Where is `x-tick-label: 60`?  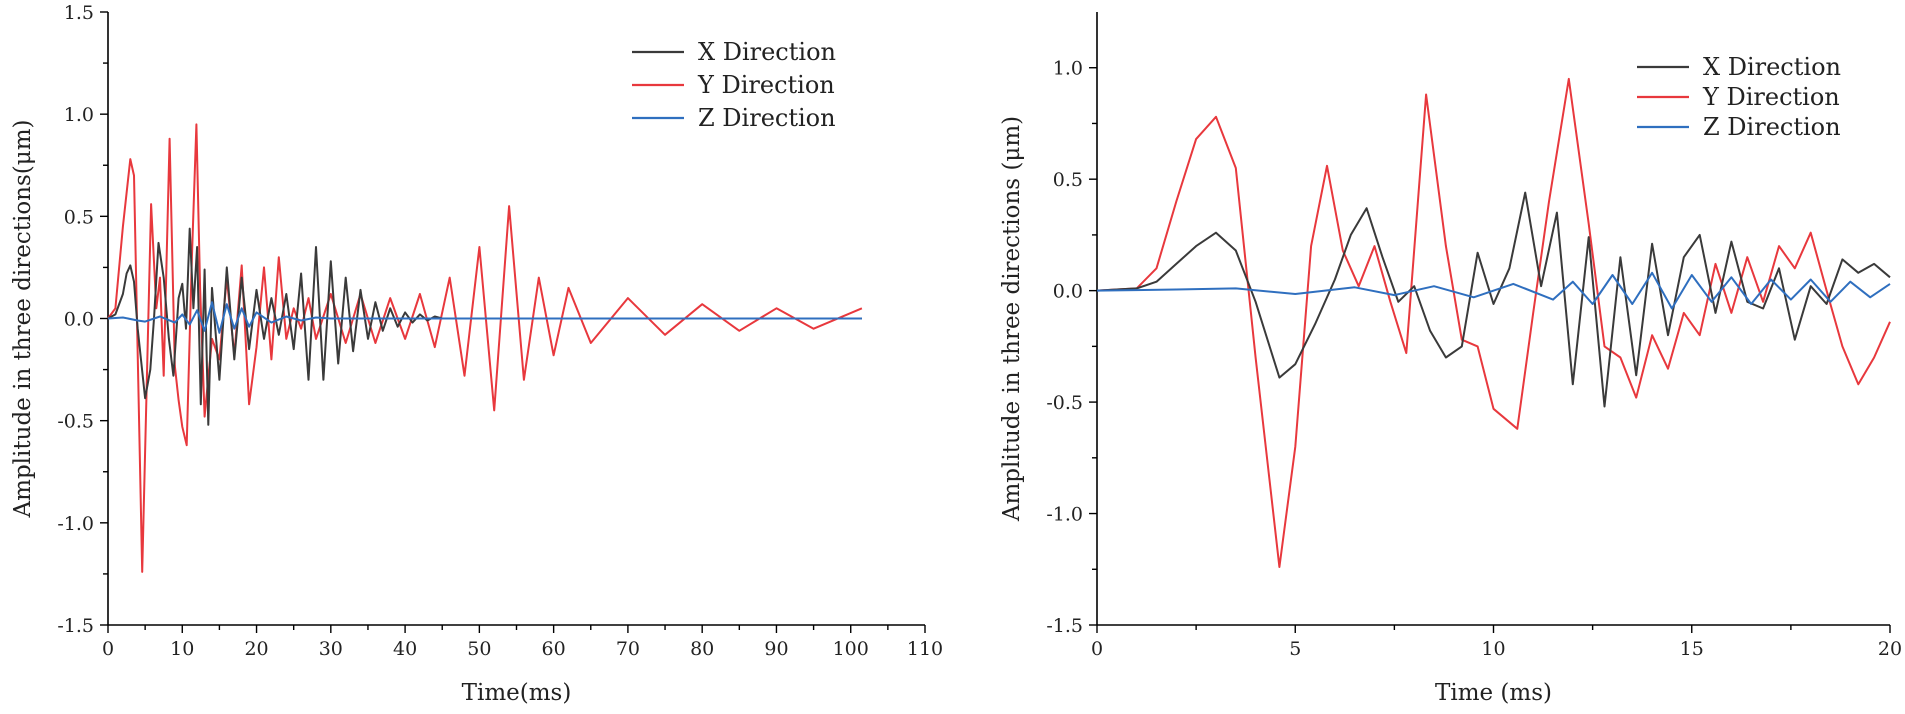
x-tick-label: 60 is located at coordinates (554, 649).